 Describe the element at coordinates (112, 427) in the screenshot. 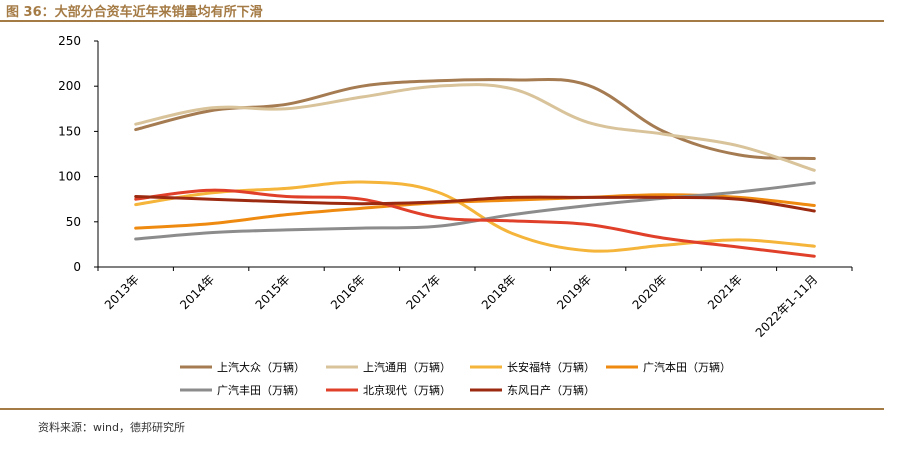

I see `source-note: 资料来源：wind，德邦研究所` at that location.